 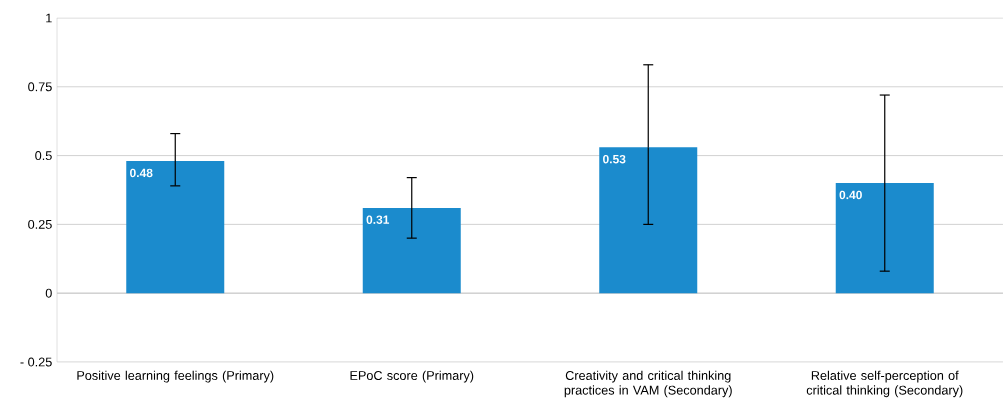 I want to click on y-tick-label: 1, so click(x=49, y=18).